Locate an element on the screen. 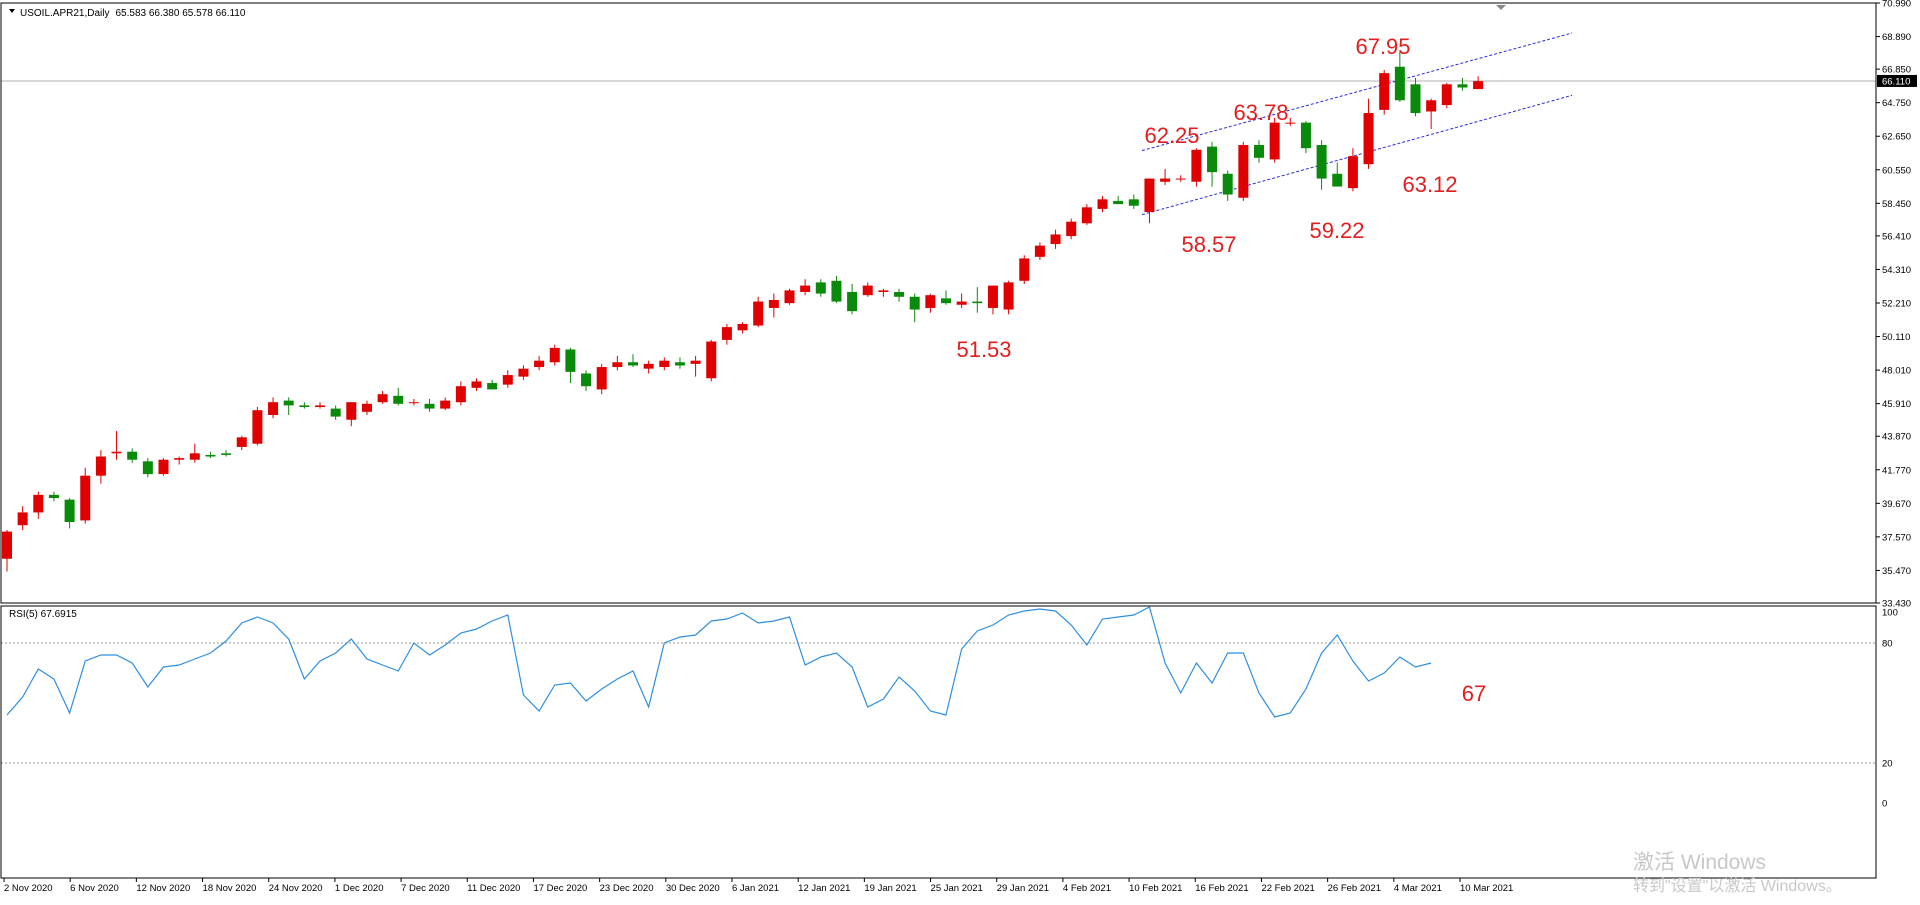 This screenshot has height=905, width=1920. price-axis-label: 39.670 is located at coordinates (1896, 504).